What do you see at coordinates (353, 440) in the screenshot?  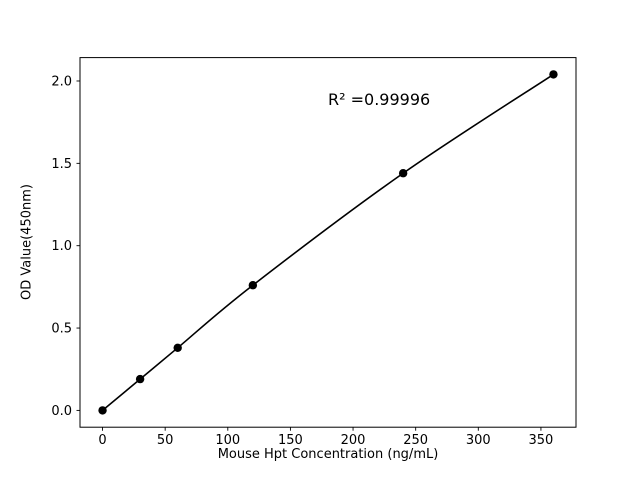 I see `x-tick-label: 200` at bounding box center [353, 440].